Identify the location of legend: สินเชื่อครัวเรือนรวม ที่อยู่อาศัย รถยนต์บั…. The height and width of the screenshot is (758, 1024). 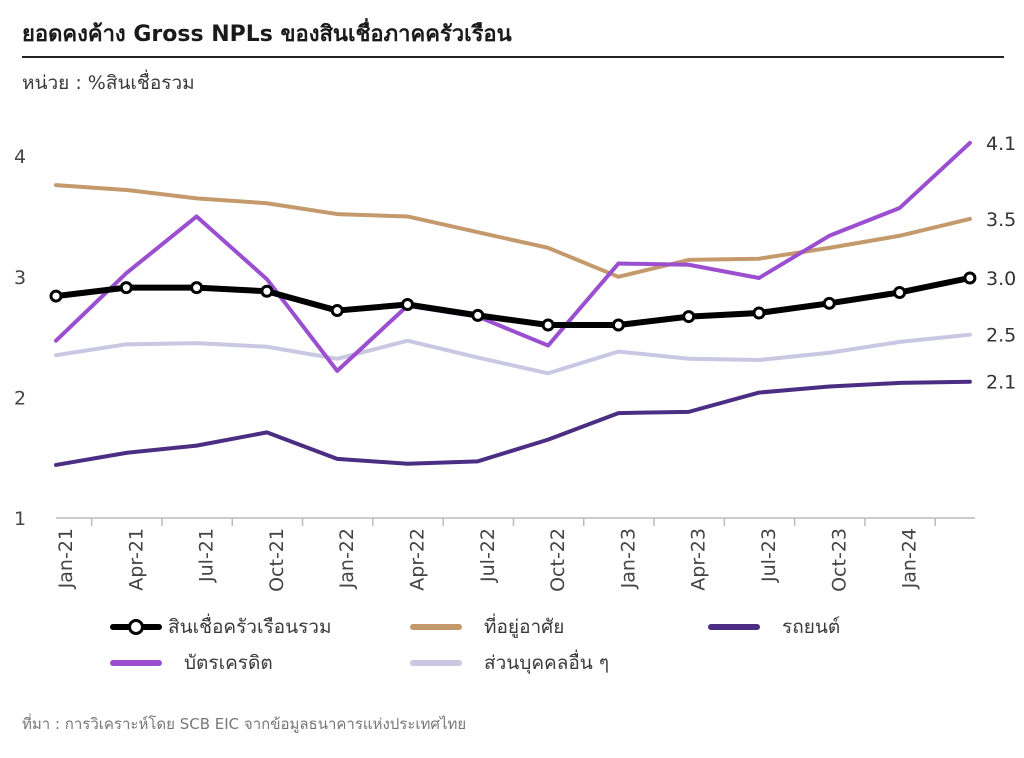
(560, 645).